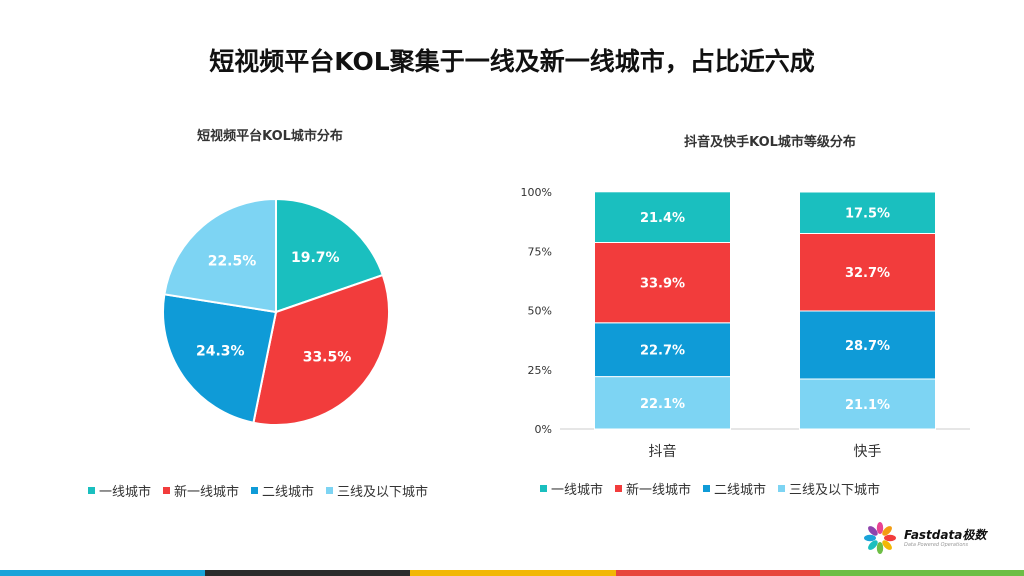  I want to click on bar-data-label: 21.4%, so click(662, 218).